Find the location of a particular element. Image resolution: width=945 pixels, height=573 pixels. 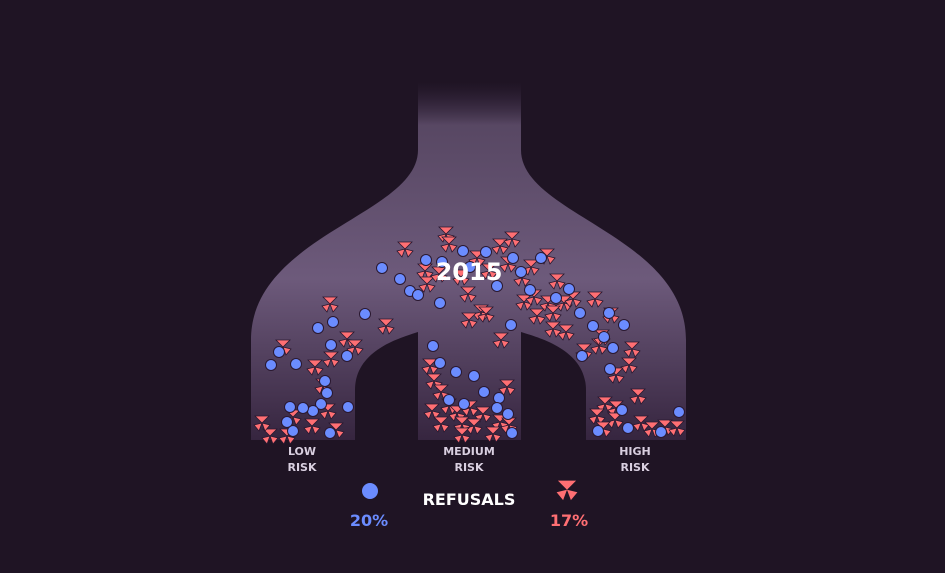

category-label: HIGH RISK is located at coordinates (635, 459).